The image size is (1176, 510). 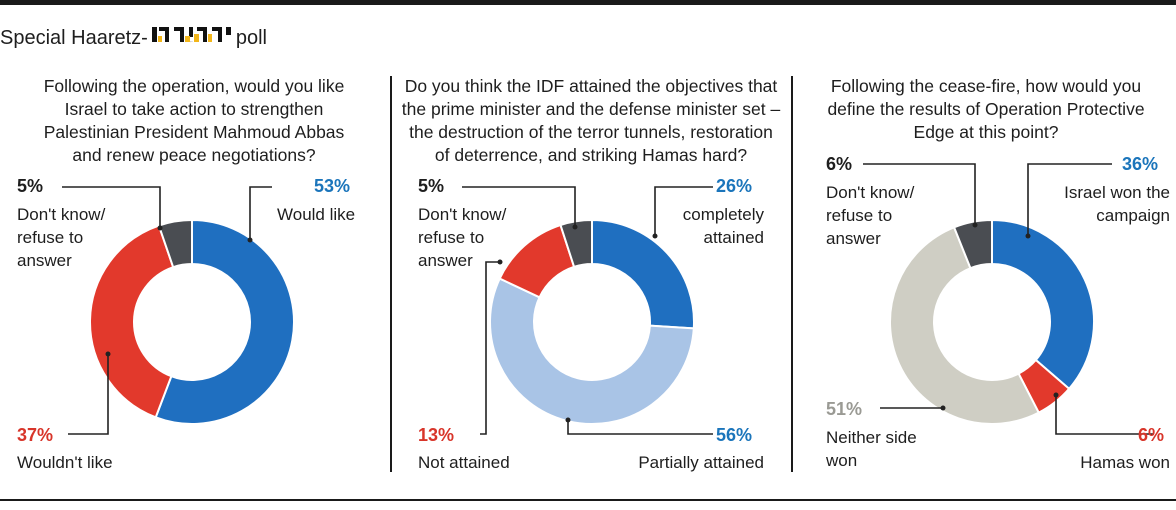 I want to click on question-3-line: Edge at this point?, so click(x=986, y=132).